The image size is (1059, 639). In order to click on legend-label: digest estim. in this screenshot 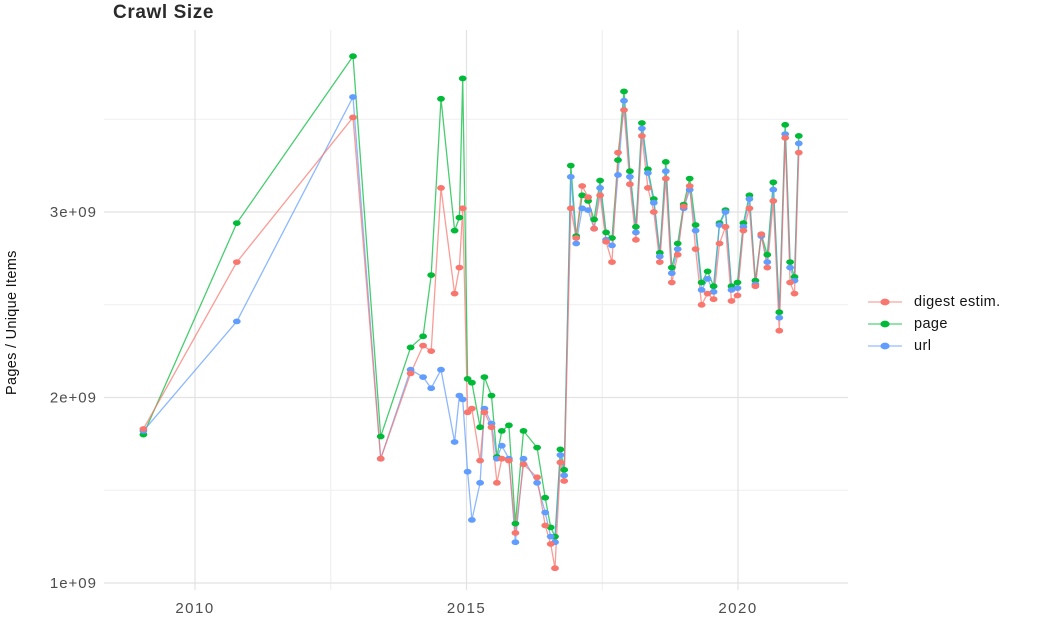, I will do `click(957, 302)`.